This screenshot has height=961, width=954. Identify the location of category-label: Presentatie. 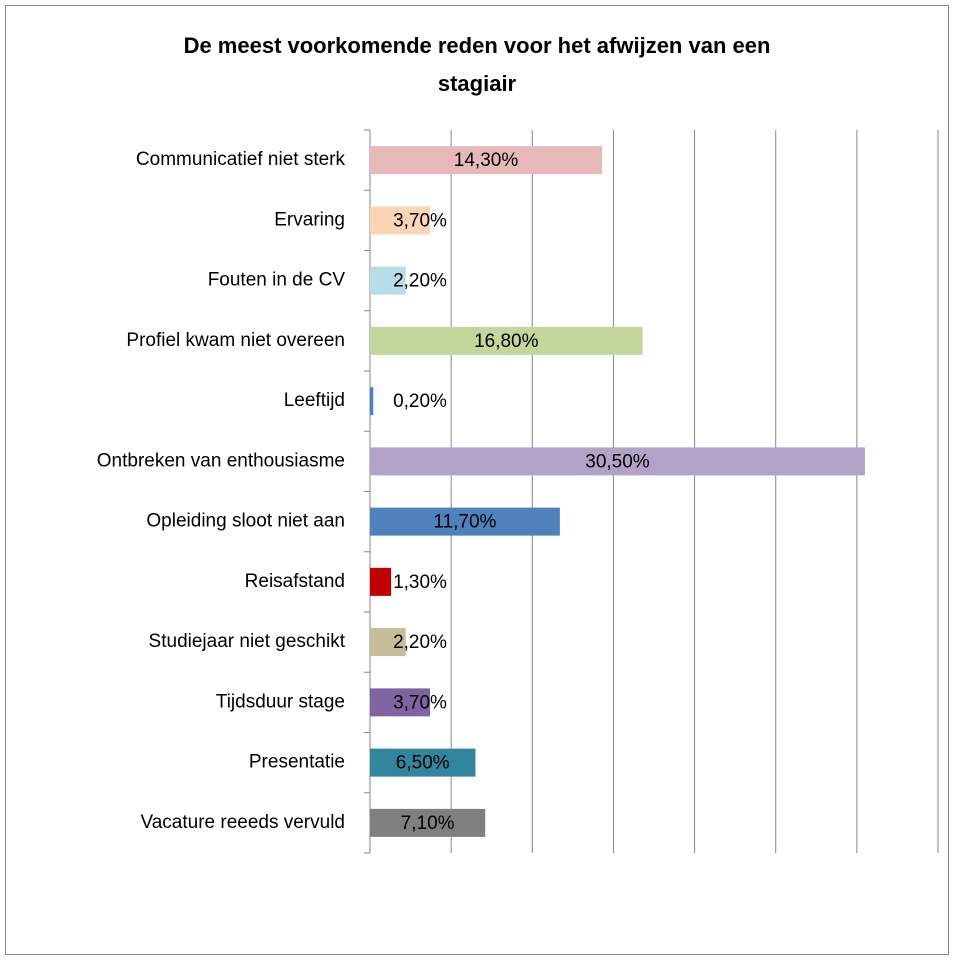
(297, 762).